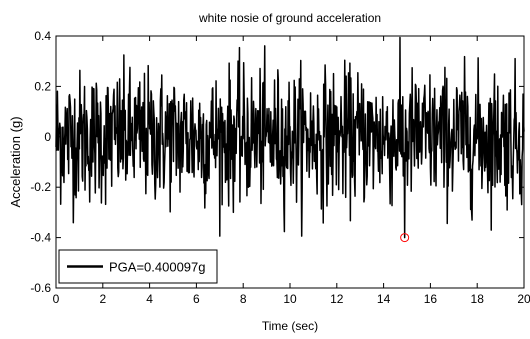  I want to click on x-axis-label: Time (sec), so click(290, 326).